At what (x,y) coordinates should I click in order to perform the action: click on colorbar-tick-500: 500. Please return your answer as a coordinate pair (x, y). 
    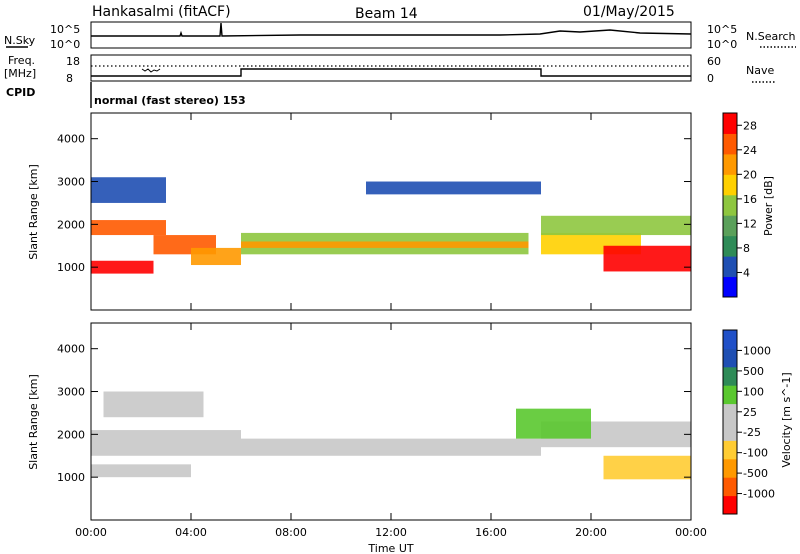
    Looking at the image, I should click on (753, 371).